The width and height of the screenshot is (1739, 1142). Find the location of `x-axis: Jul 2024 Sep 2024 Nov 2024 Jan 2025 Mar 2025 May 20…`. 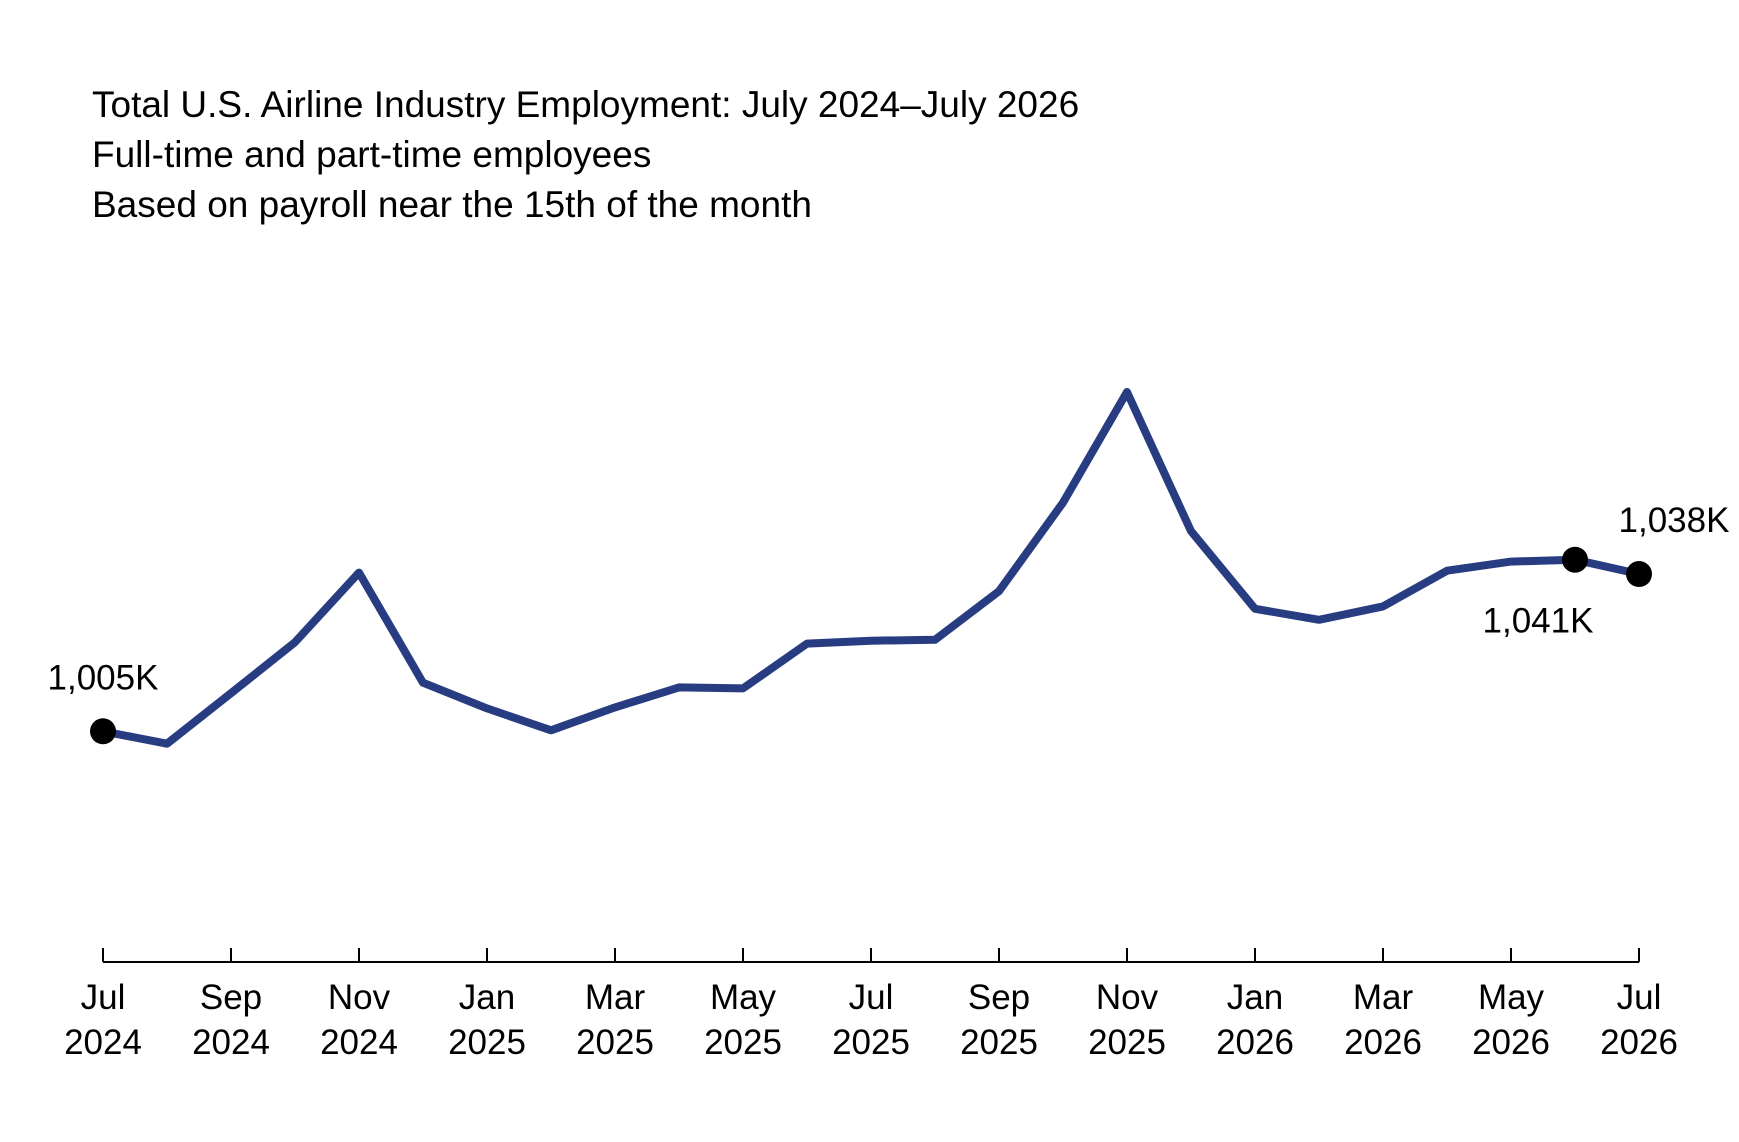

x-axis: Jul 2024 Sep 2024 Nov 2024 Jan 2025 Mar 2025 May 20… is located at coordinates (871, 1005).